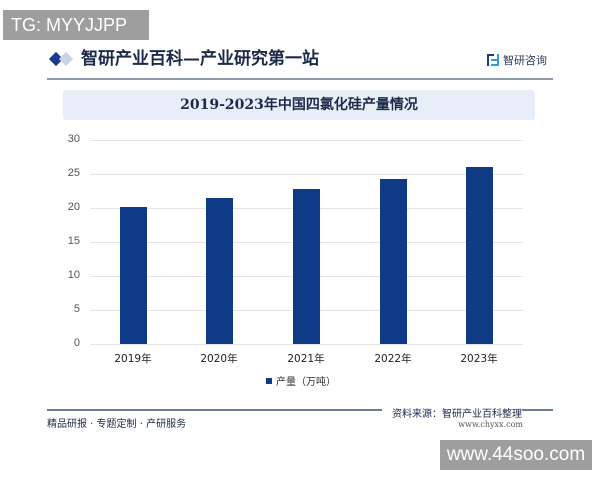  I want to click on x-tick-label: 2020年, so click(219, 359).